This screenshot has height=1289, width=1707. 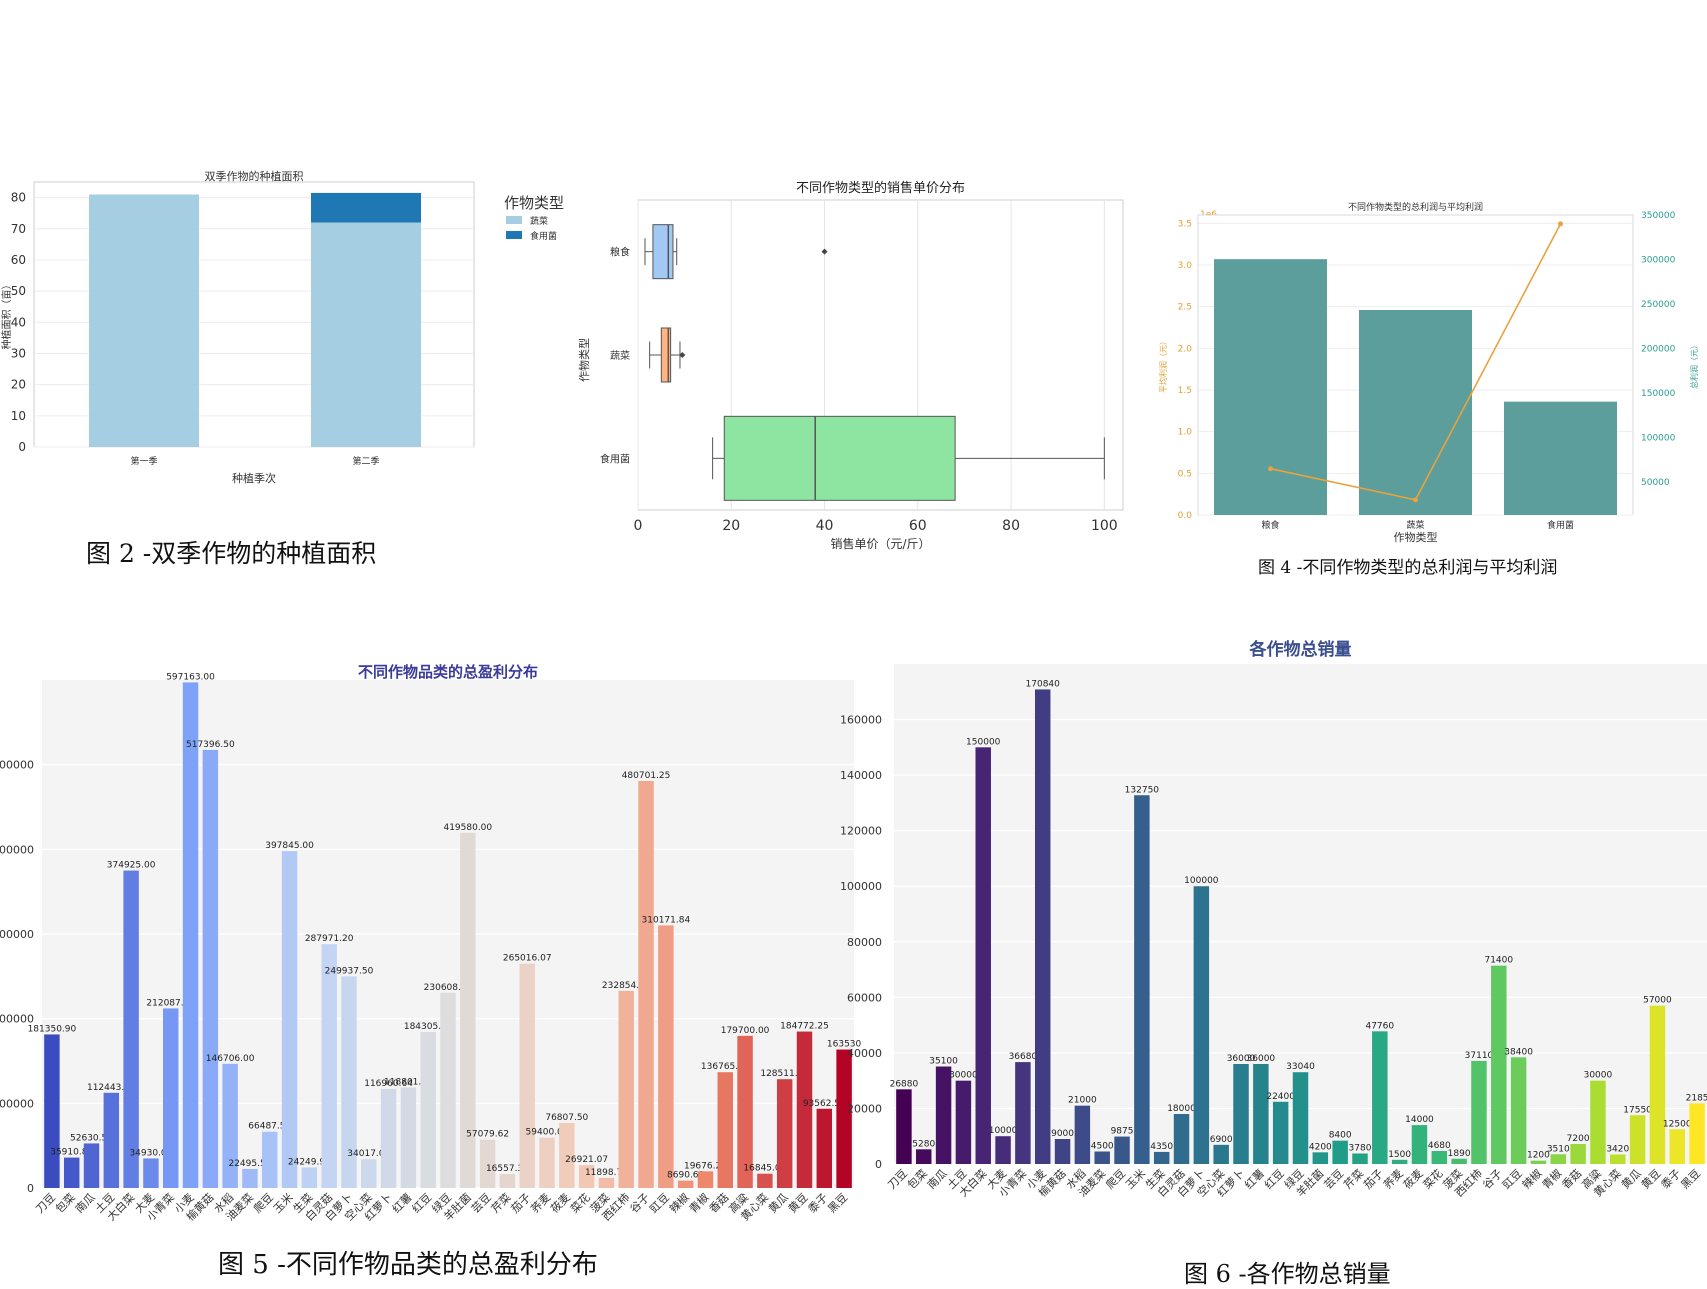 I want to click on fig6-xtick-33: 青椒, so click(x=1551, y=1178).